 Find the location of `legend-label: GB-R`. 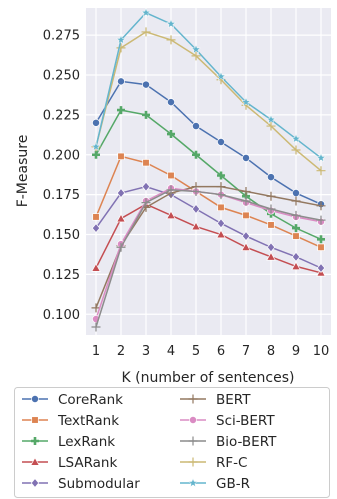

legend-label: GB-R is located at coordinates (233, 484).